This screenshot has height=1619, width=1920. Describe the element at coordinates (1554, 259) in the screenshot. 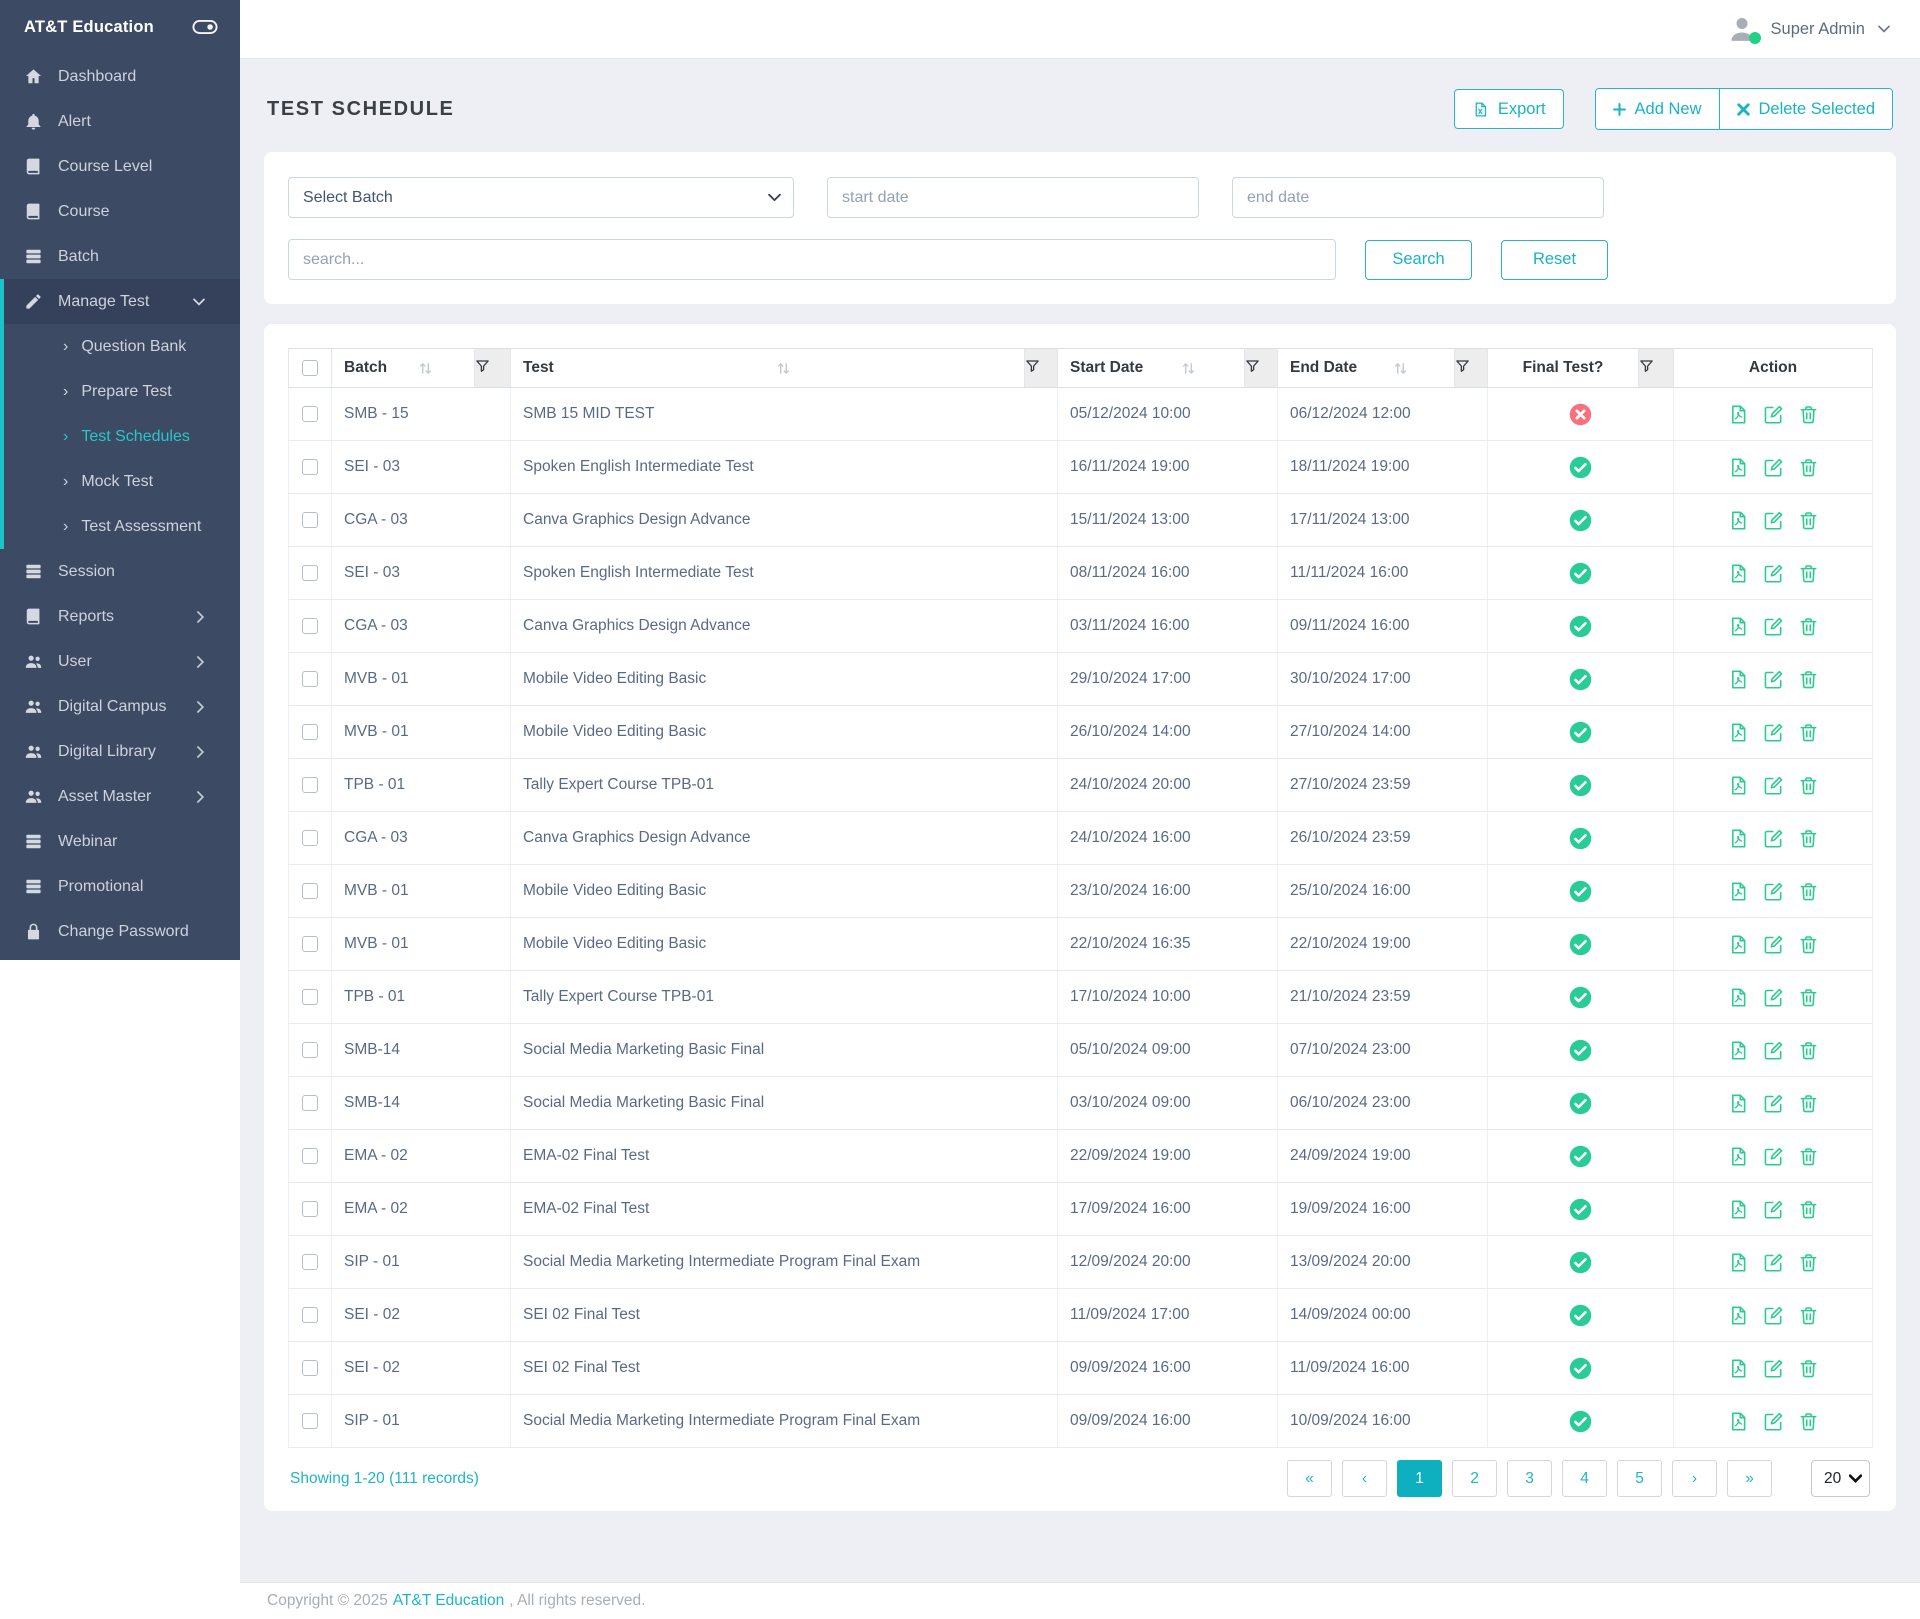

I see `reset-button: Reset` at that location.